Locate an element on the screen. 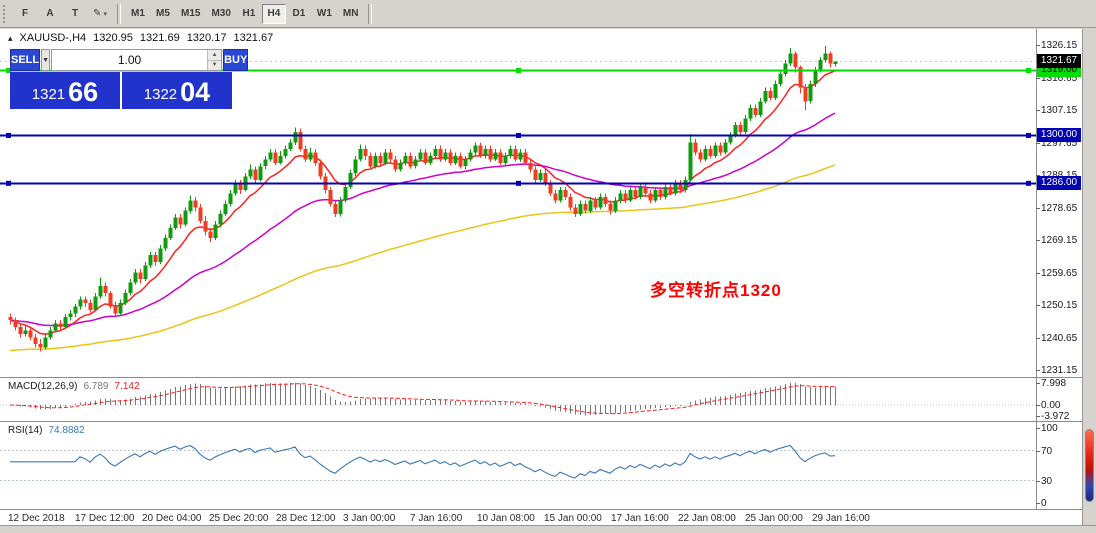 This screenshot has height=533, width=1096. price-tick-label: 1316.65 is located at coordinates (1056, 78).